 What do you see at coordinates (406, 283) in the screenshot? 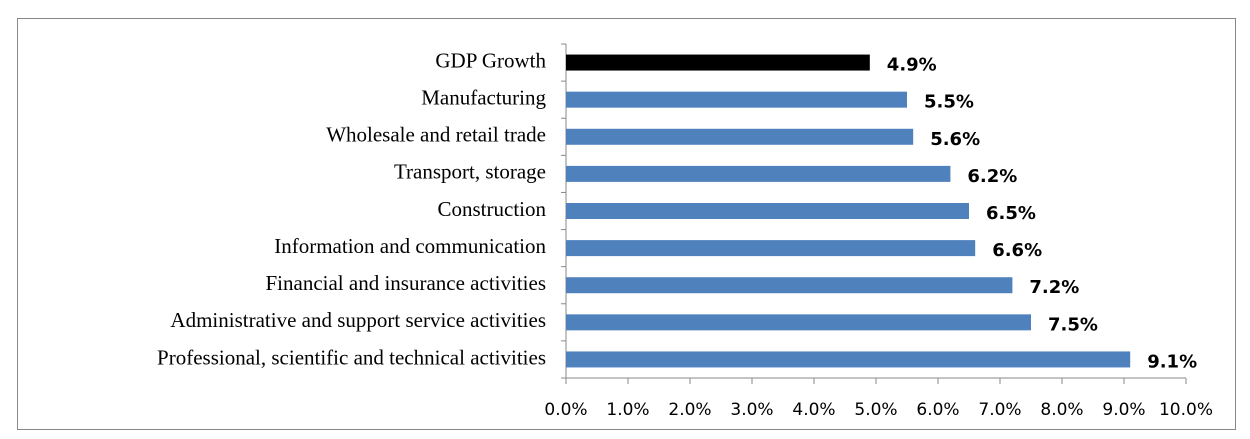
I see `category-label: Financial and insurance activities` at bounding box center [406, 283].